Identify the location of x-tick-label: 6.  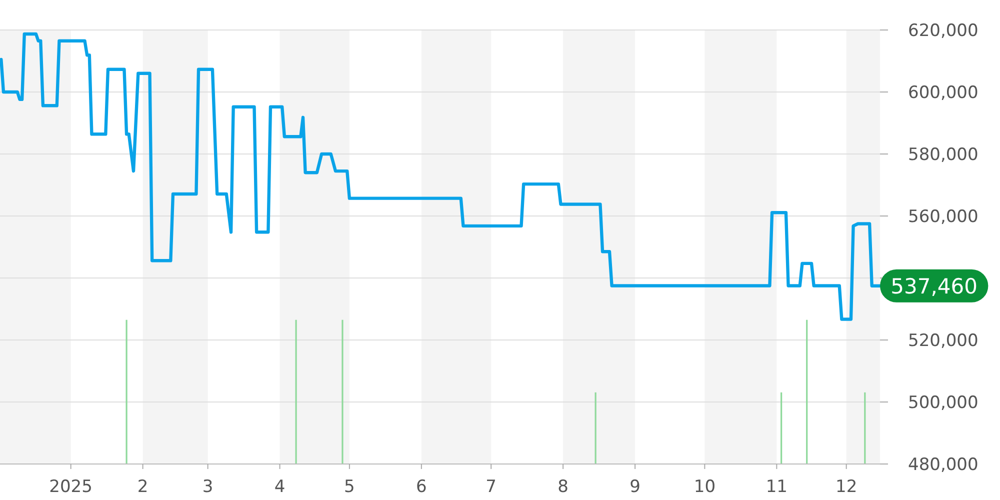
(421, 487).